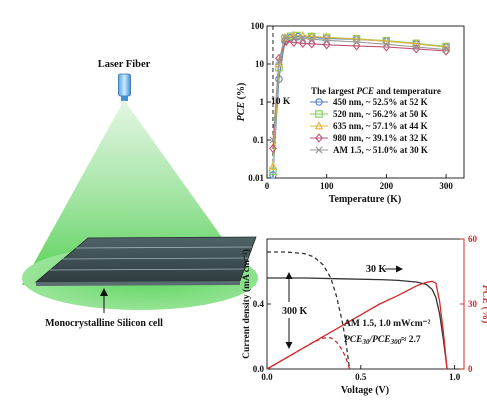  I want to click on series-980-nm-39-1-at-32-k, so click(360, 95).